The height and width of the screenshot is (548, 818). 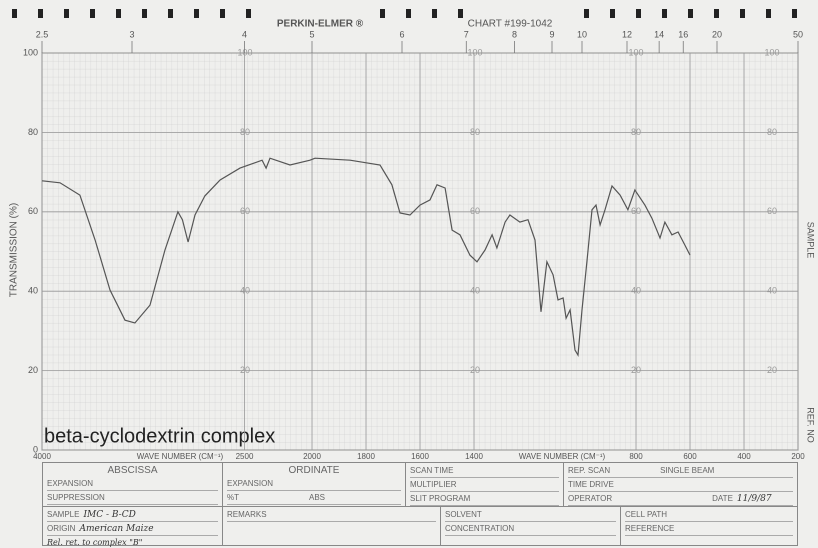 I want to click on brand: PERKIN-ELMER ®, so click(x=320, y=24).